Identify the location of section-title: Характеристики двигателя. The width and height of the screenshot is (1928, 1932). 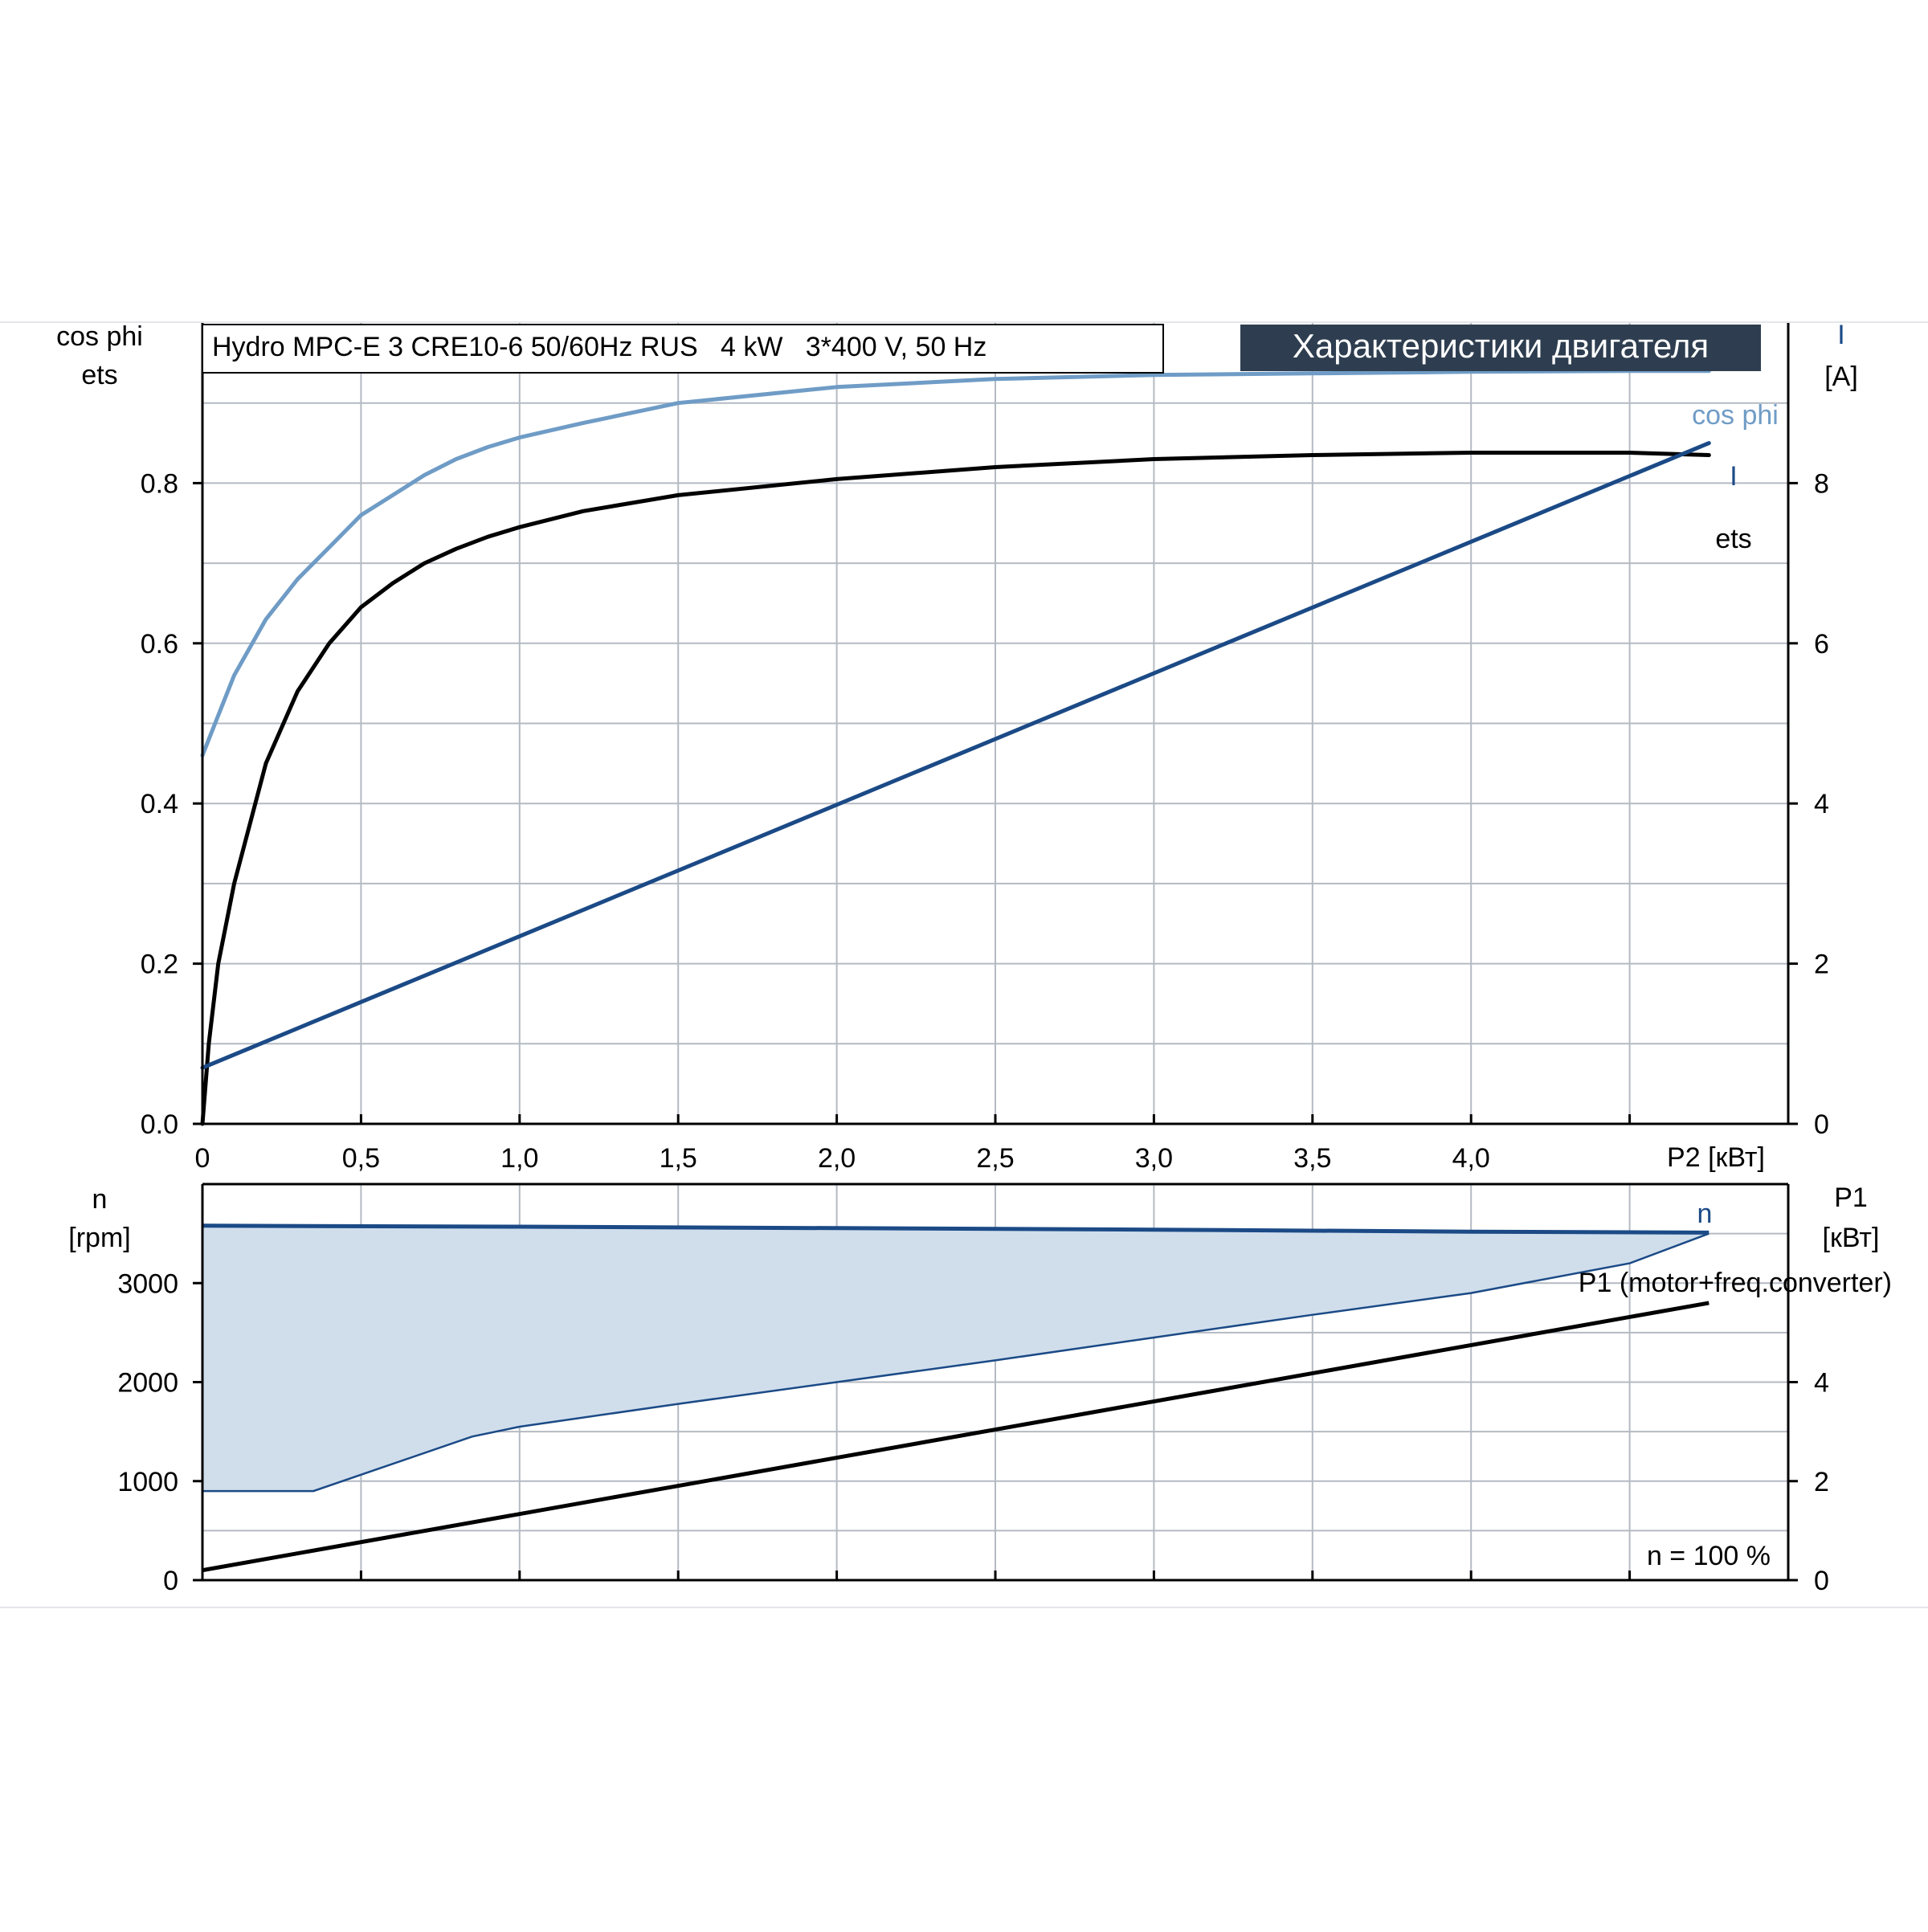
(1500, 348).